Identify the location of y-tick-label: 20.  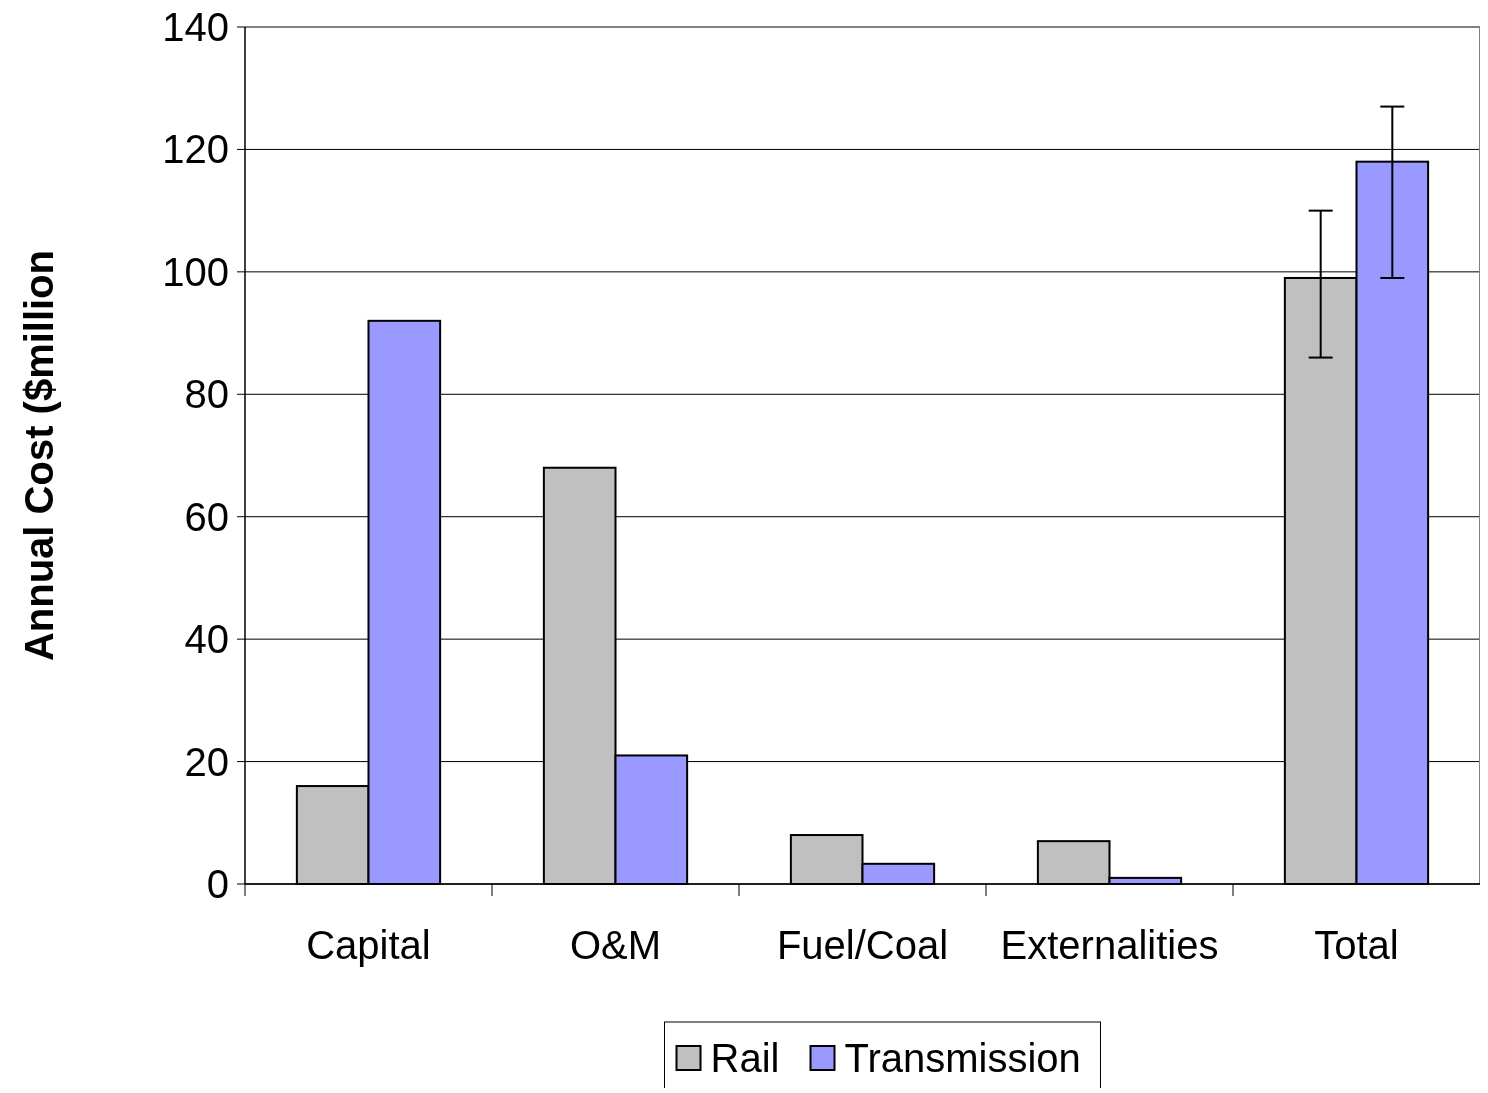
(206, 761).